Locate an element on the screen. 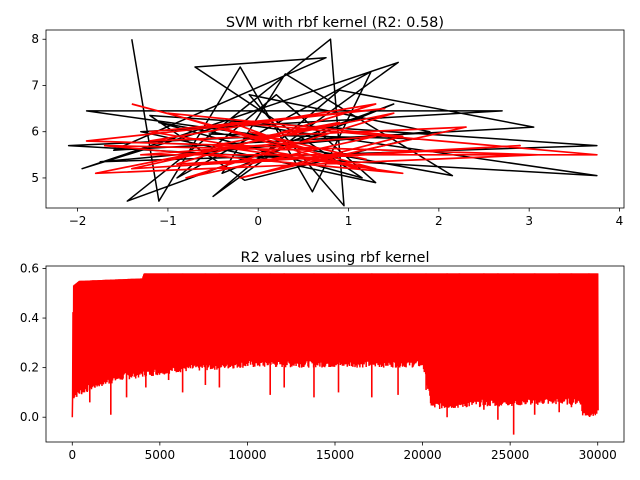 This screenshot has height=480, width=640. x-tick-label: 1 is located at coordinates (349, 221).